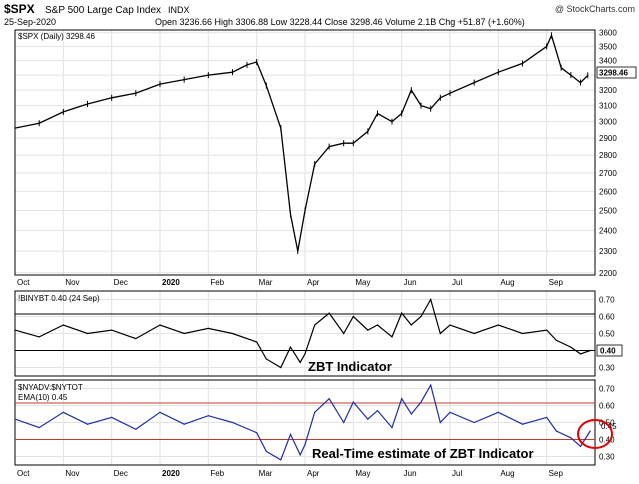 Image resolution: width=639 pixels, height=484 pixels. Describe the element at coordinates (607, 406) in the screenshot. I see `ind-y-tick-label: 0.60` at that location.